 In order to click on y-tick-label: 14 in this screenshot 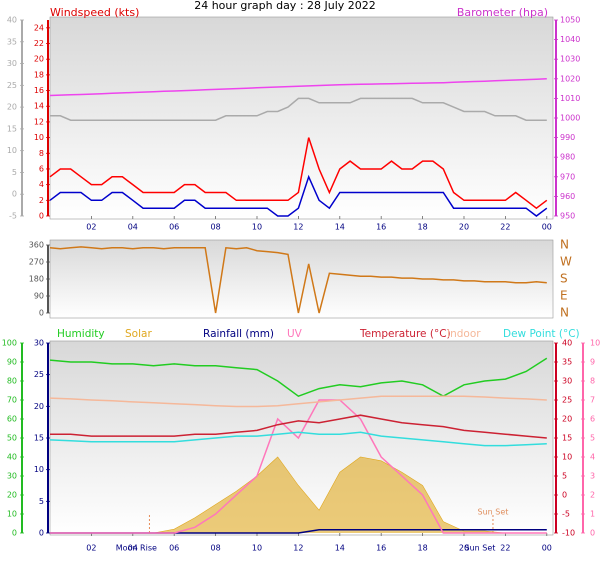, I will do `click(39, 106)`.